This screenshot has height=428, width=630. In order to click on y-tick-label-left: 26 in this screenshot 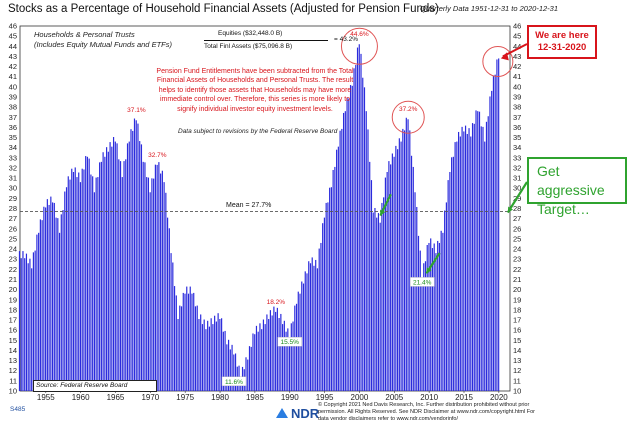, I will do `click(13, 228)`.